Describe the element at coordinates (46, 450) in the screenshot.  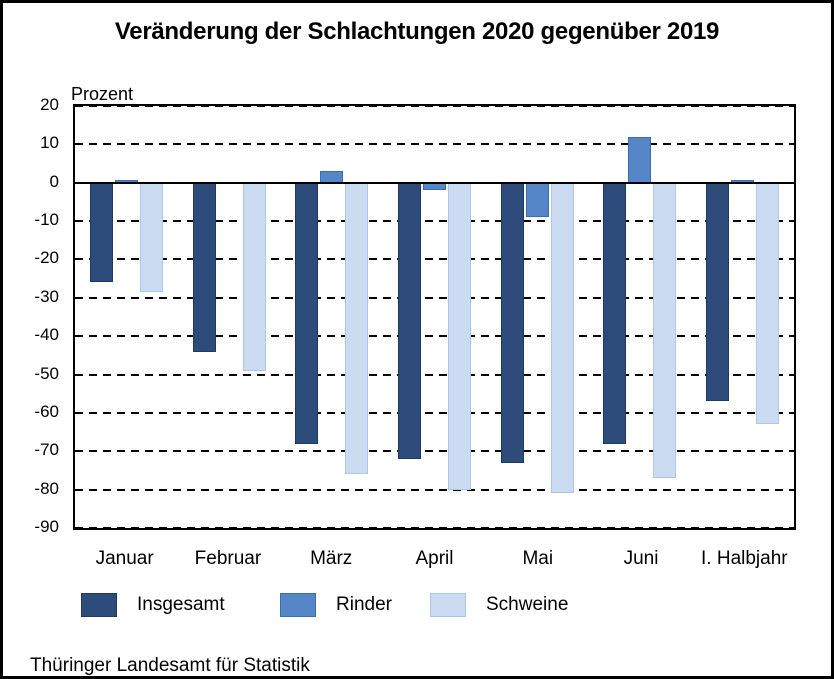
I see `y-tick-label--70: -70` at that location.